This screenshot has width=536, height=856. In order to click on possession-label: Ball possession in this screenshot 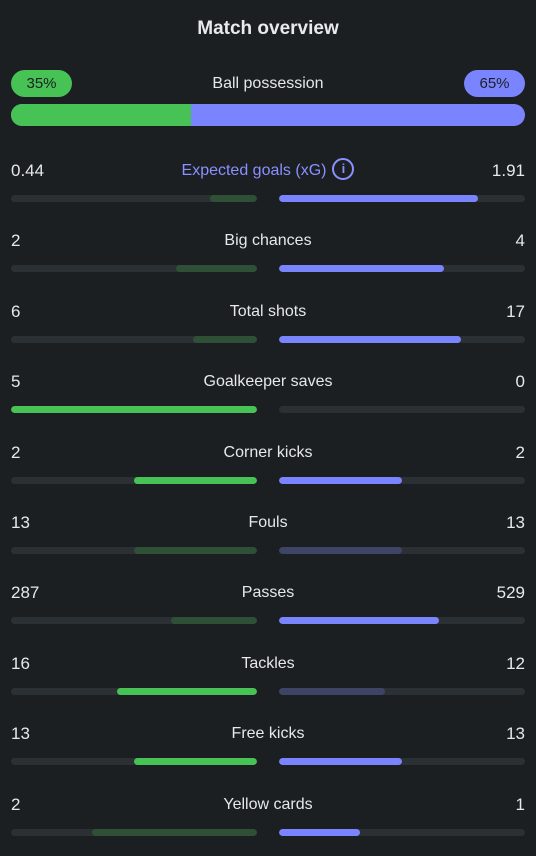, I will do `click(268, 83)`.